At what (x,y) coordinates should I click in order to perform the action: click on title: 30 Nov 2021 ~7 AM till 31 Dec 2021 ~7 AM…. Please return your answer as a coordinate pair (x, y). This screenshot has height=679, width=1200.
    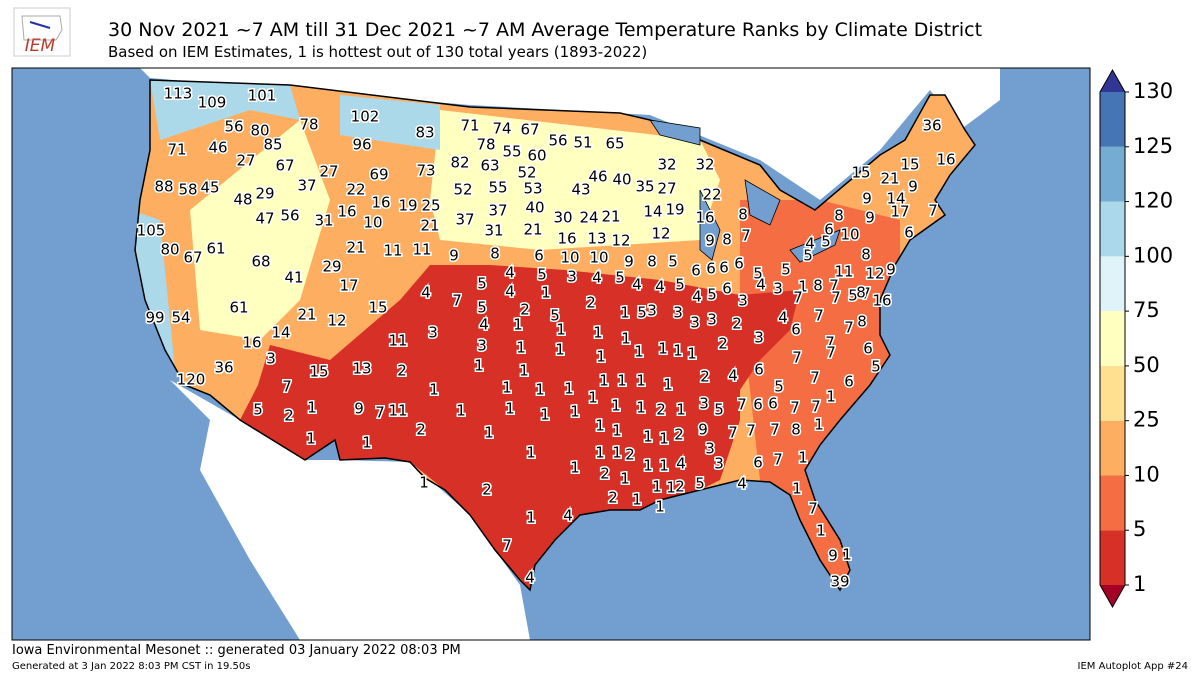
    Looking at the image, I should click on (545, 30).